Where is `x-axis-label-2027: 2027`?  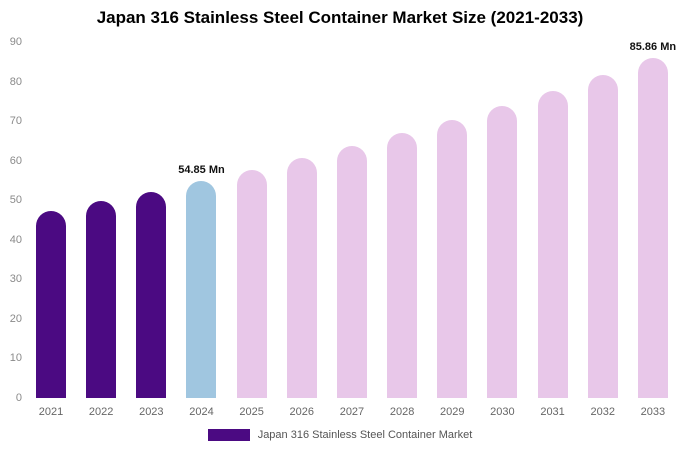 x-axis-label-2027: 2027 is located at coordinates (352, 412).